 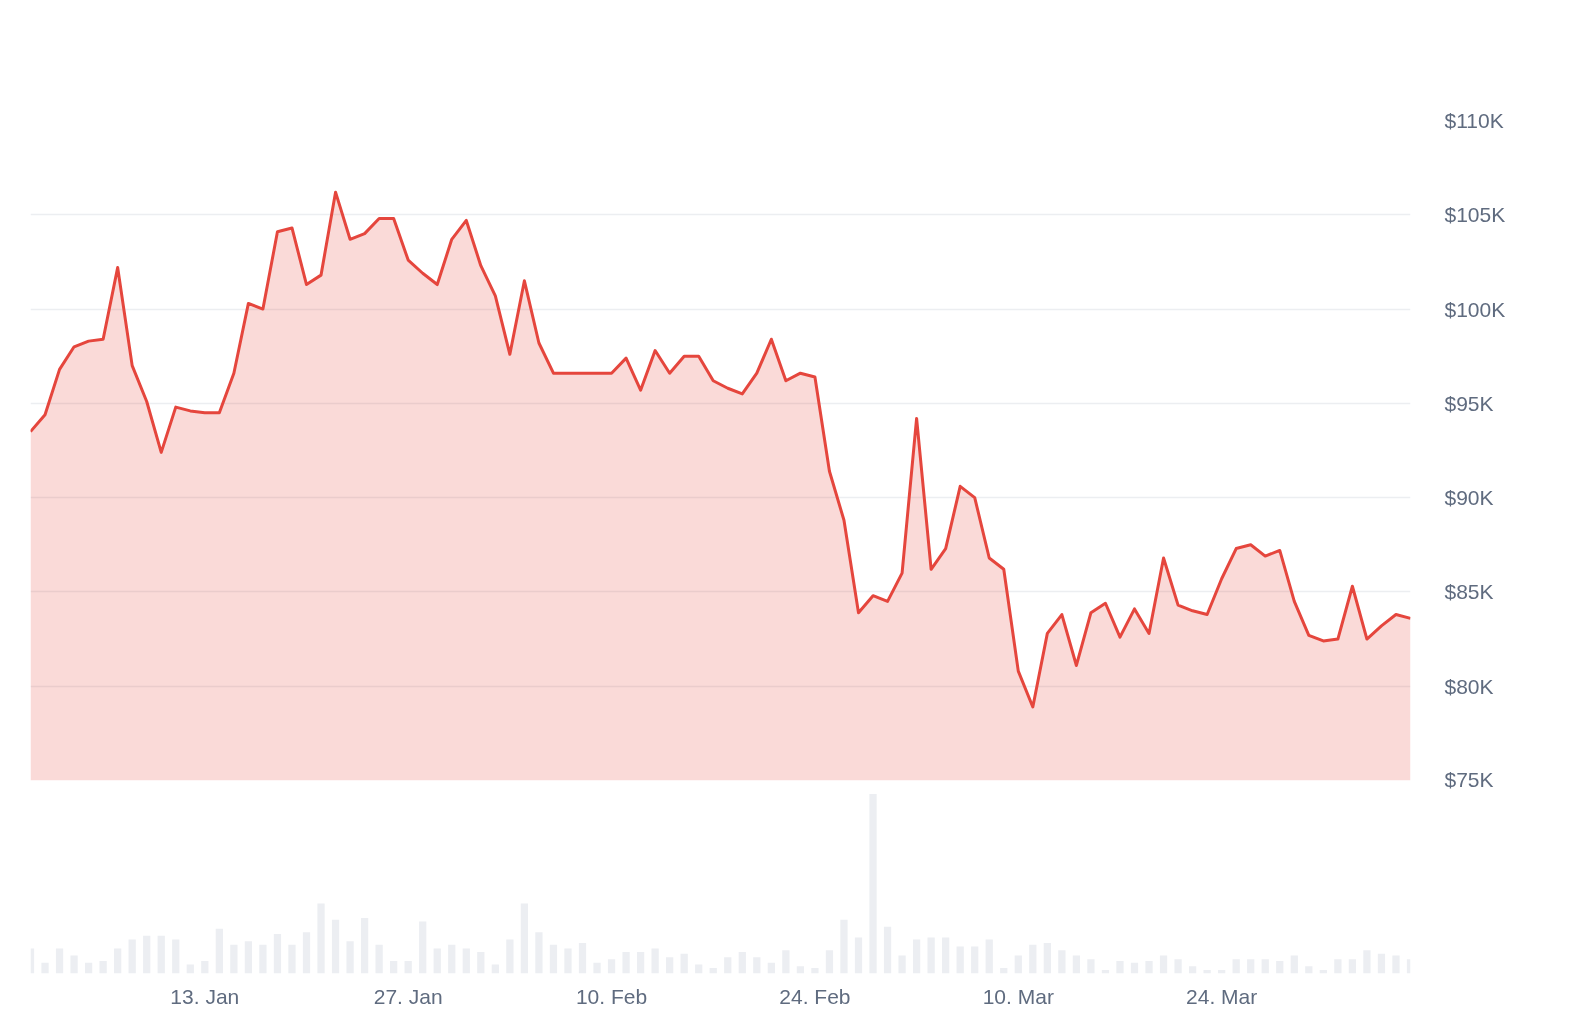 What do you see at coordinates (408, 996) in the screenshot?
I see `x-tick-label: 27. Jan` at bounding box center [408, 996].